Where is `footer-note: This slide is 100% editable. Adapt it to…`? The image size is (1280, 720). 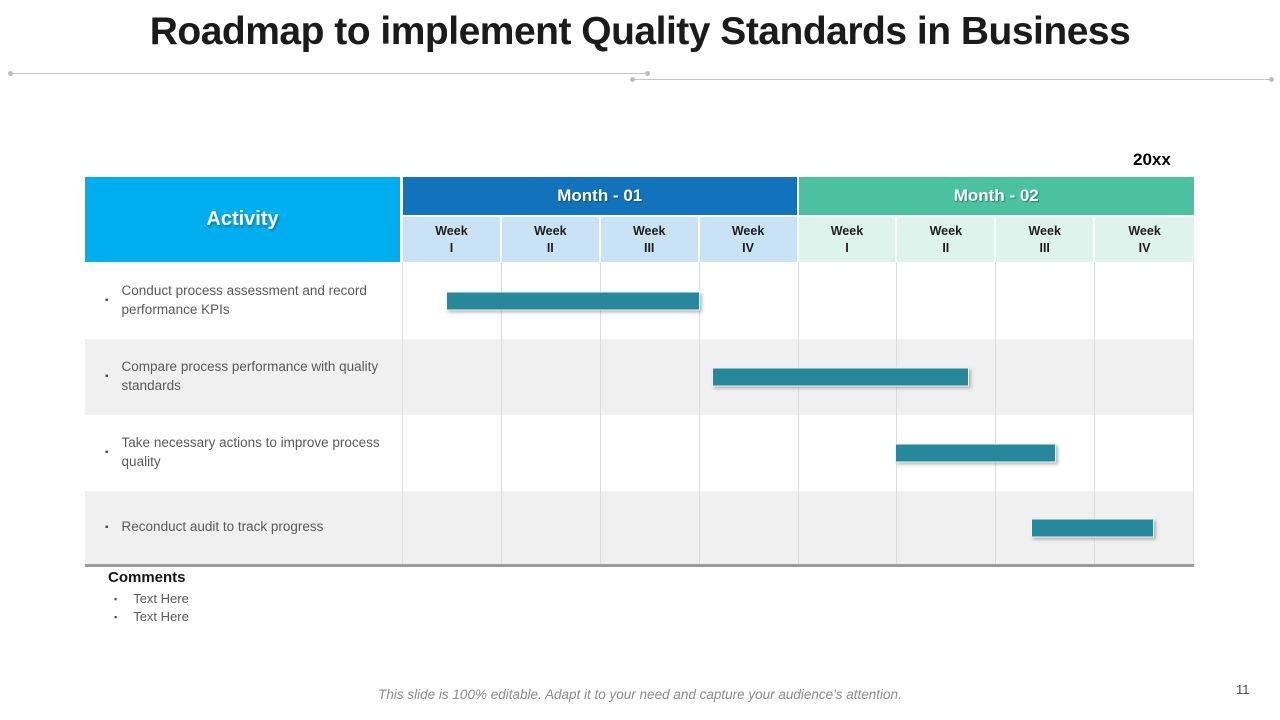 footer-note: This slide is 100% editable. Adapt it to… is located at coordinates (640, 694).